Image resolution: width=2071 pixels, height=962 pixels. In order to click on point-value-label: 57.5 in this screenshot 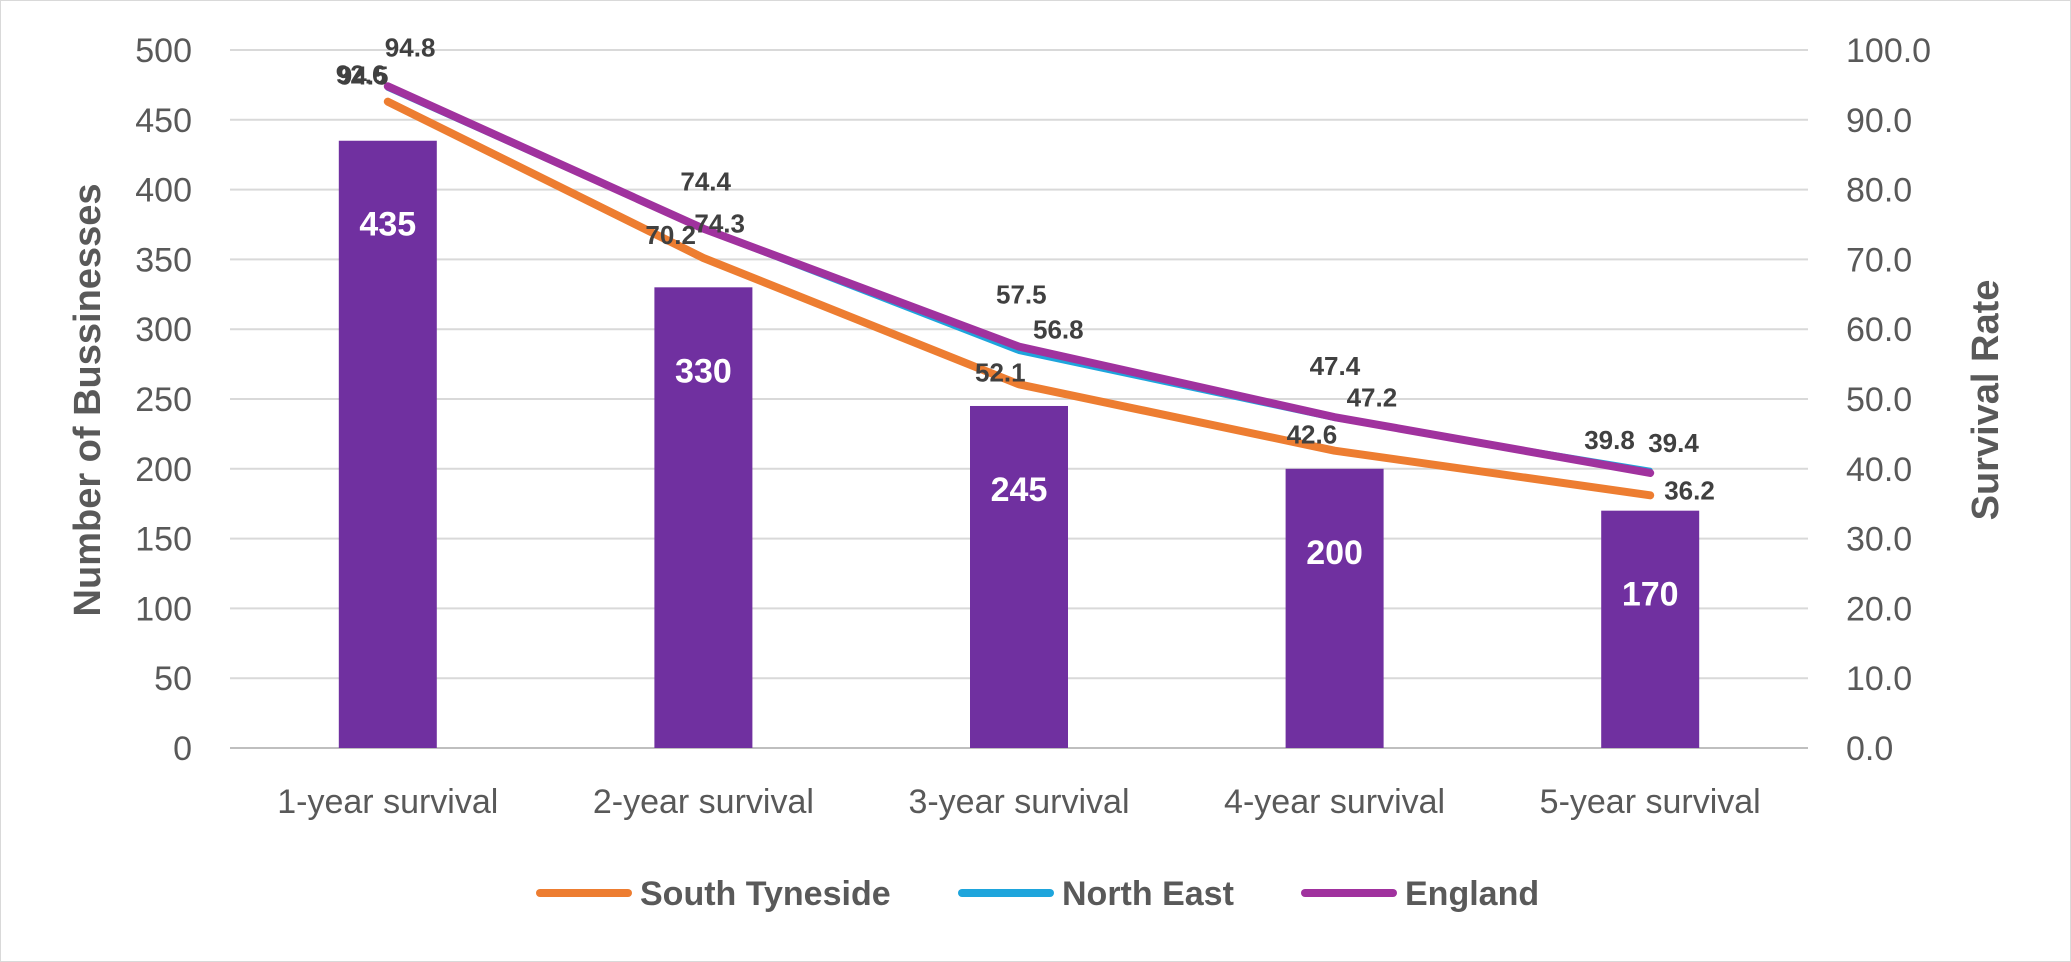, I will do `click(1021, 295)`.